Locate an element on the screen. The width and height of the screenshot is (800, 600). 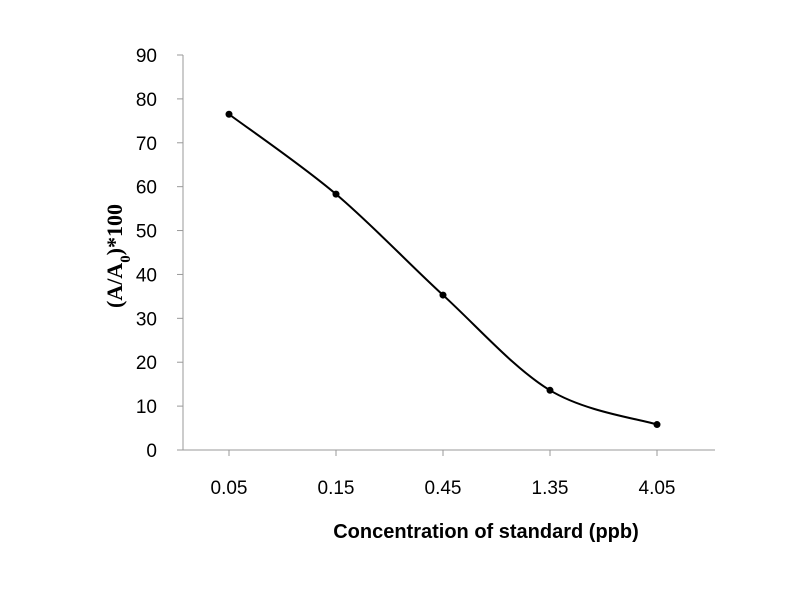
y-tick-label: 50 is located at coordinates (146, 232).